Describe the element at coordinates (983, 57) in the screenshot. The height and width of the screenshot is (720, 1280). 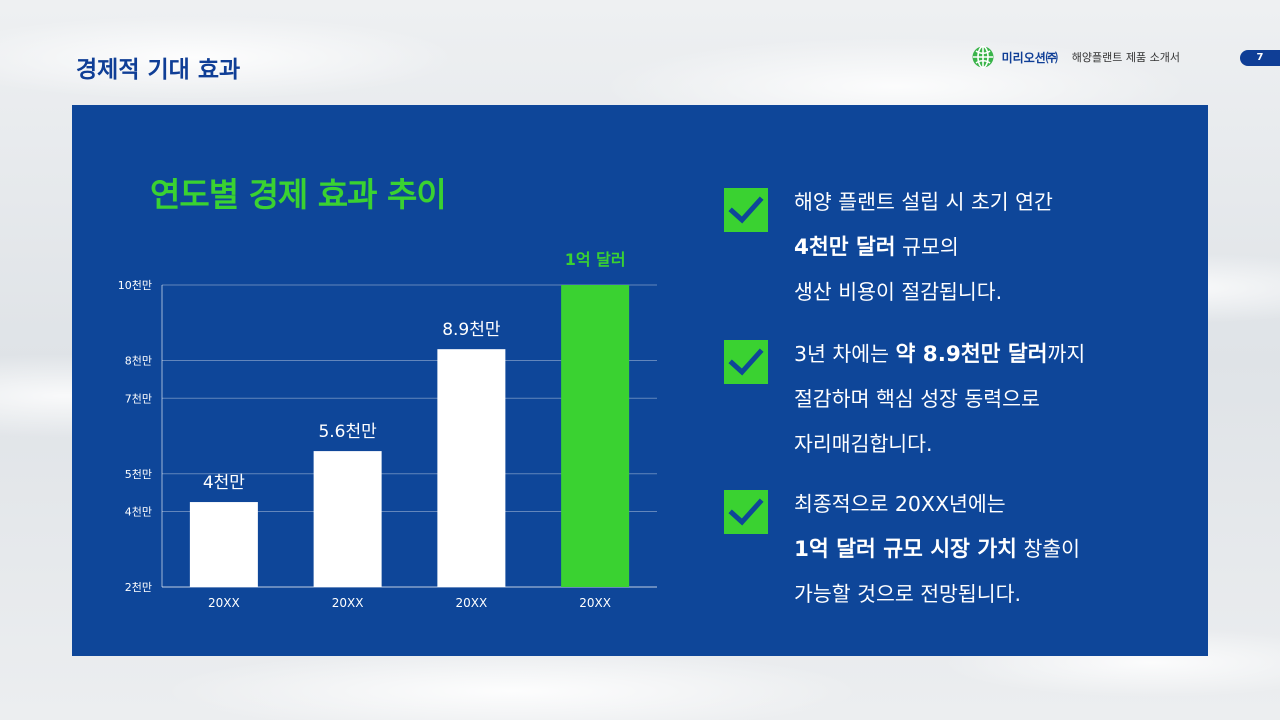
I see `globe-logo-icon` at that location.